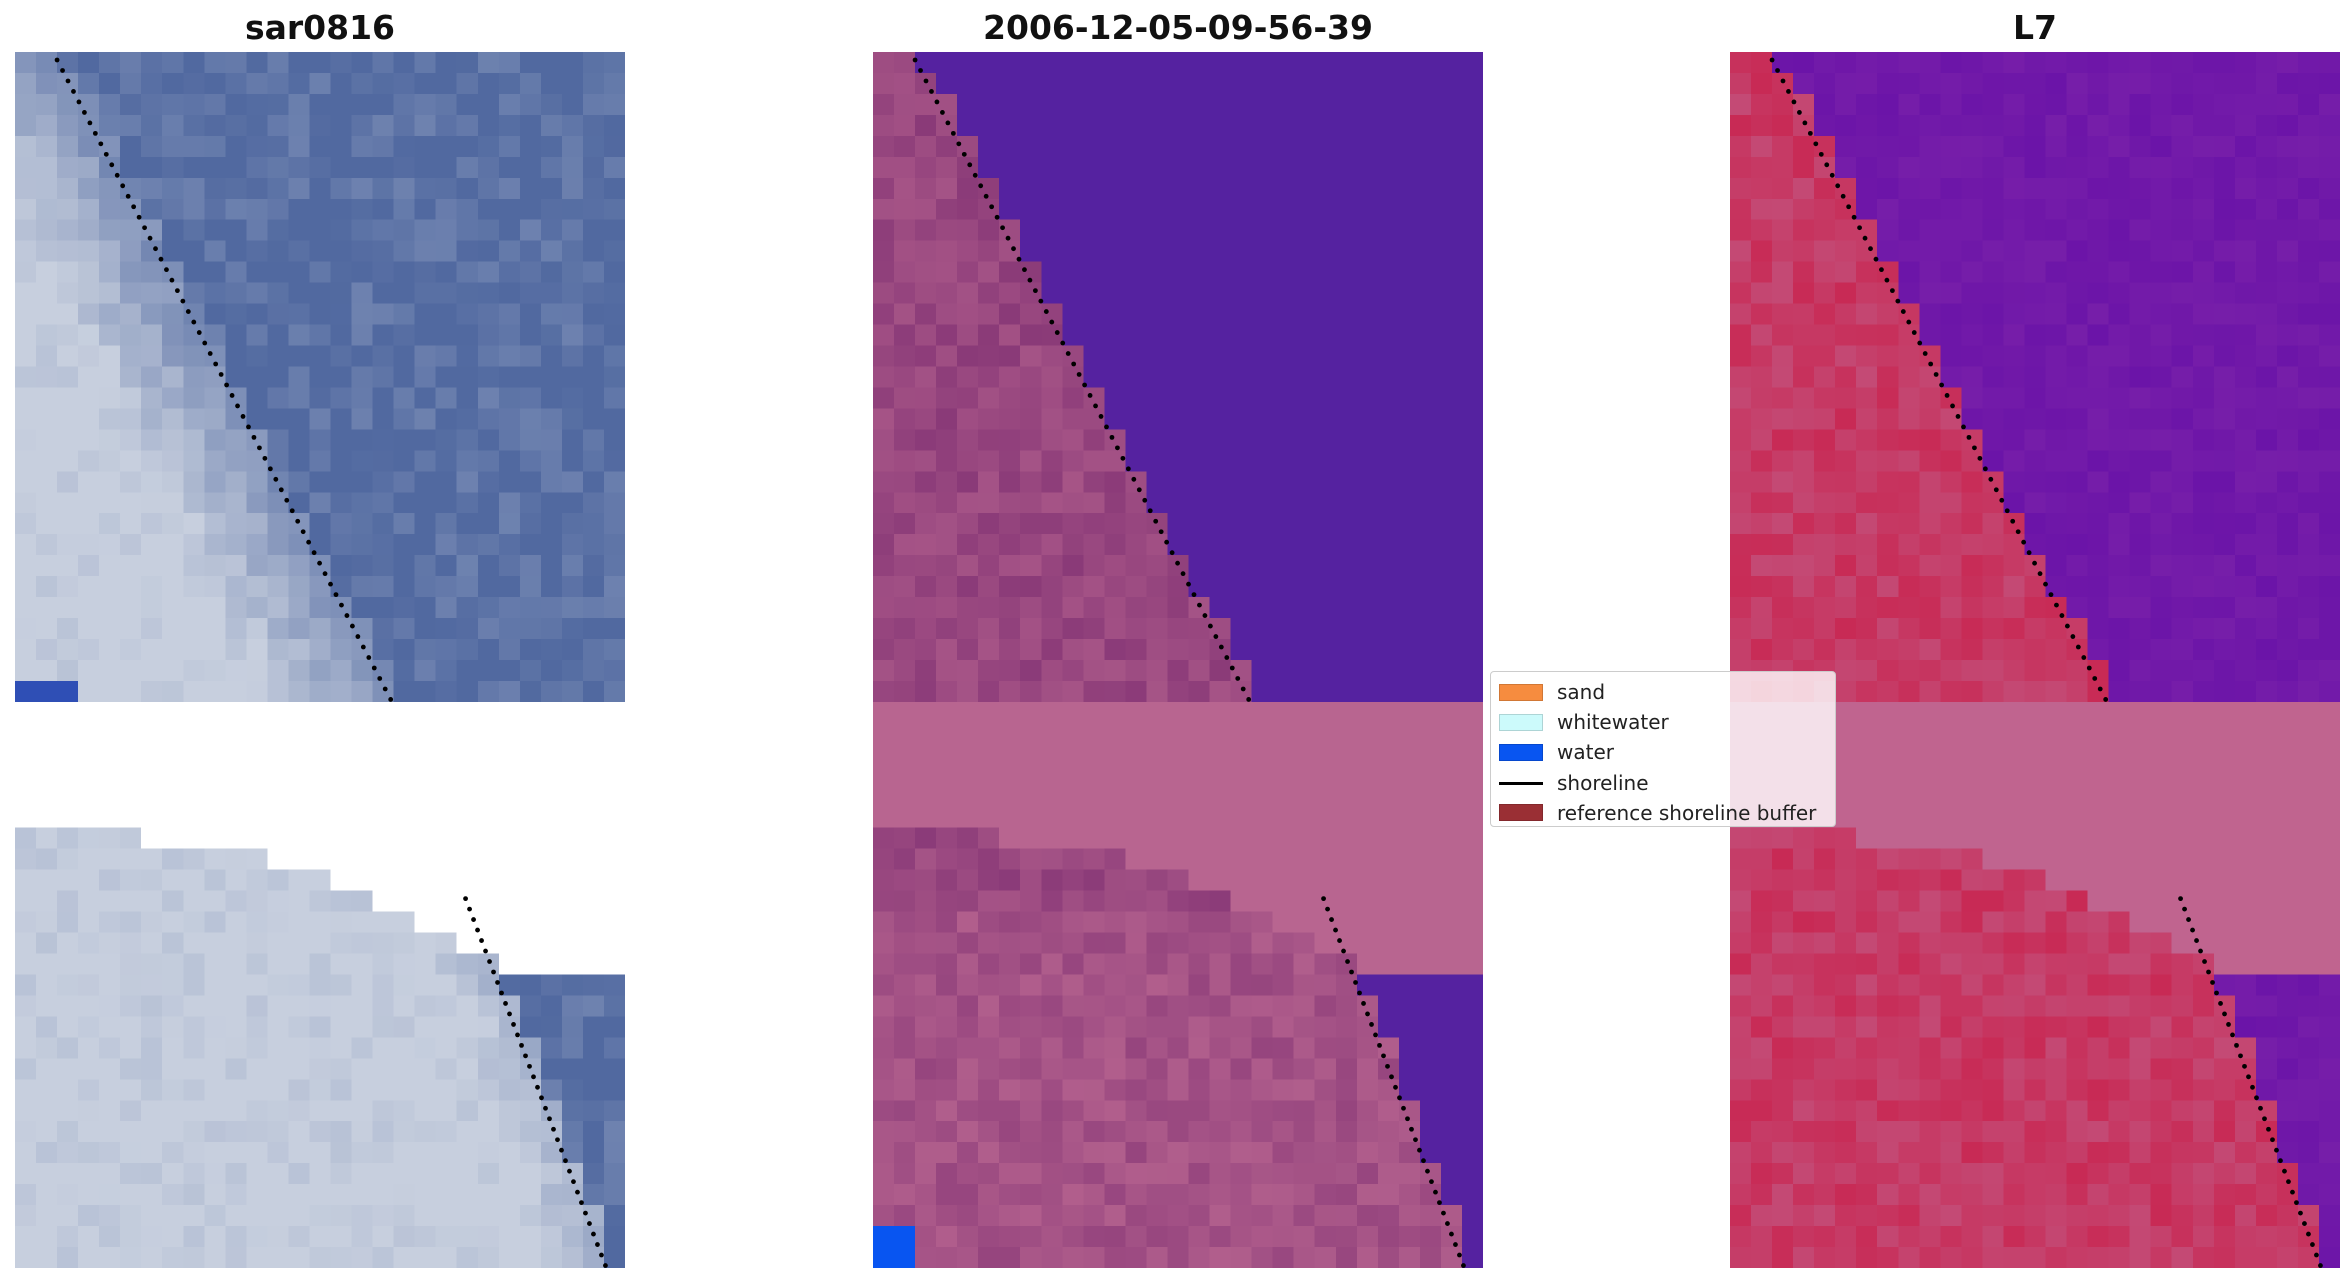 The width and height of the screenshot is (2352, 1283). What do you see at coordinates (1613, 722) in the screenshot?
I see `legend-label: whitewater` at bounding box center [1613, 722].